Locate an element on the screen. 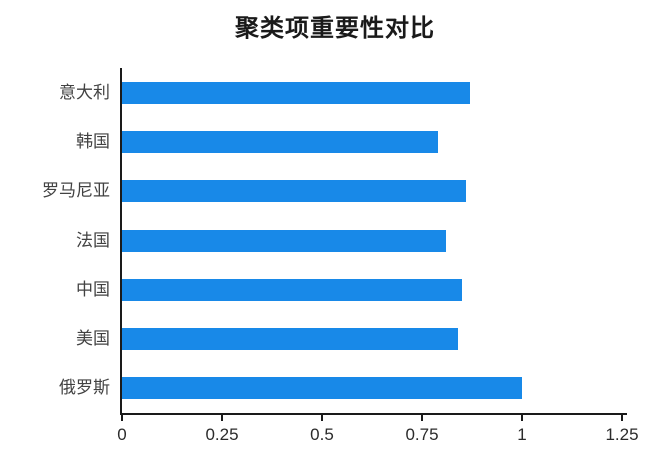  x-axis-tick-label: 0.5 is located at coordinates (322, 434).